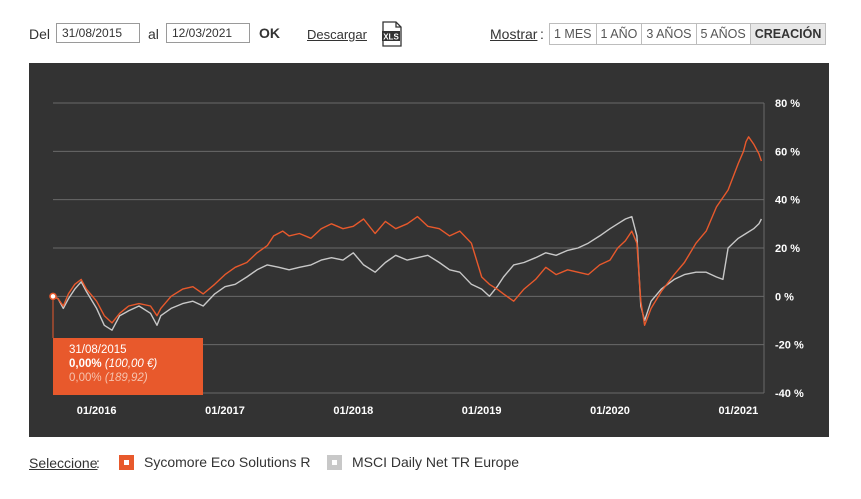 The width and height of the screenshot is (861, 499). What do you see at coordinates (98, 350) in the screenshot?
I see `tooltip-date: 31/08/2015` at bounding box center [98, 350].